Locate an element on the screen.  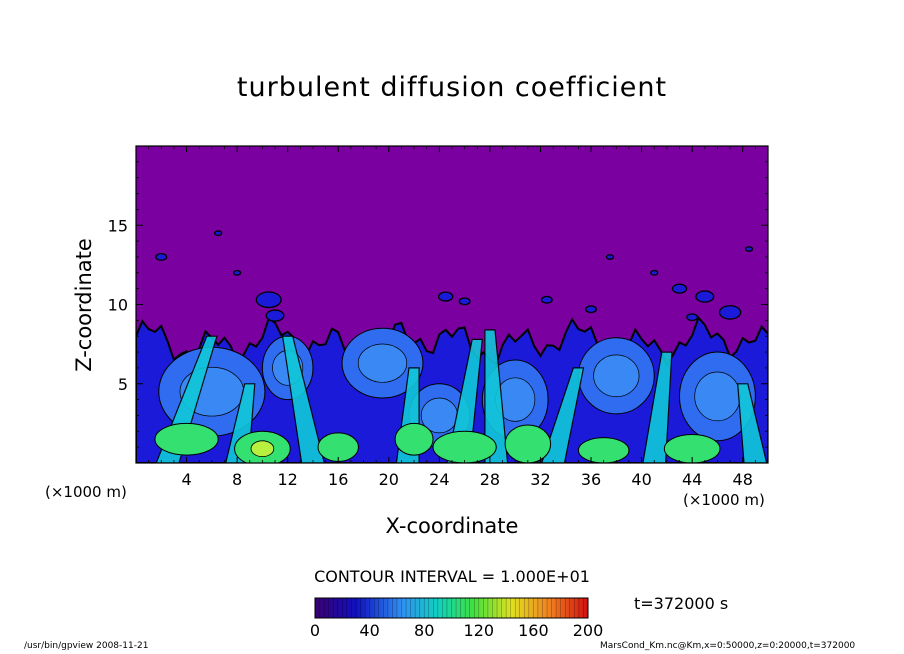
peak-diffusion-patch is located at coordinates (262, 449).